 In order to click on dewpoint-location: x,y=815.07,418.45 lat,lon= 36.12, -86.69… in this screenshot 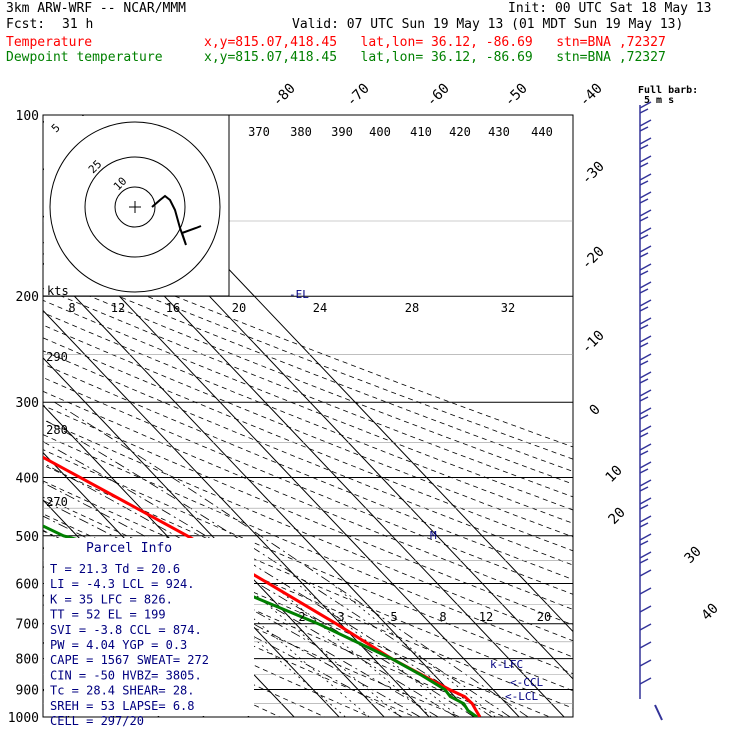, I will do `click(435, 57)`.